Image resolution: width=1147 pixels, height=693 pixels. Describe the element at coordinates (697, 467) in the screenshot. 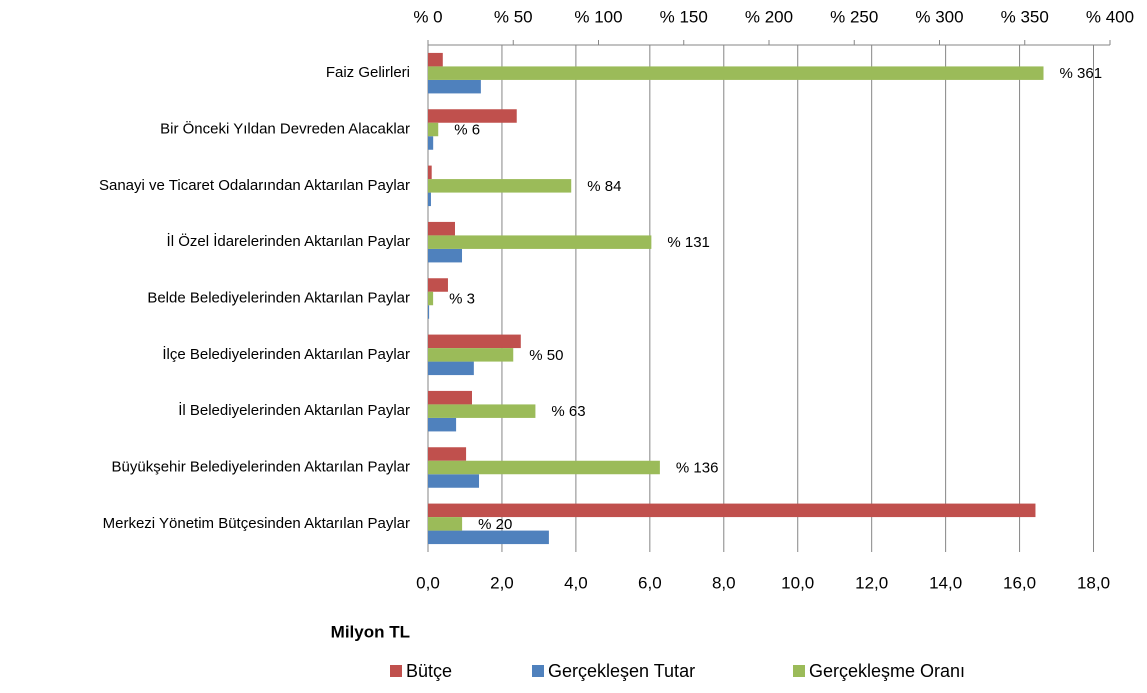

I see `data-label: % 136` at that location.